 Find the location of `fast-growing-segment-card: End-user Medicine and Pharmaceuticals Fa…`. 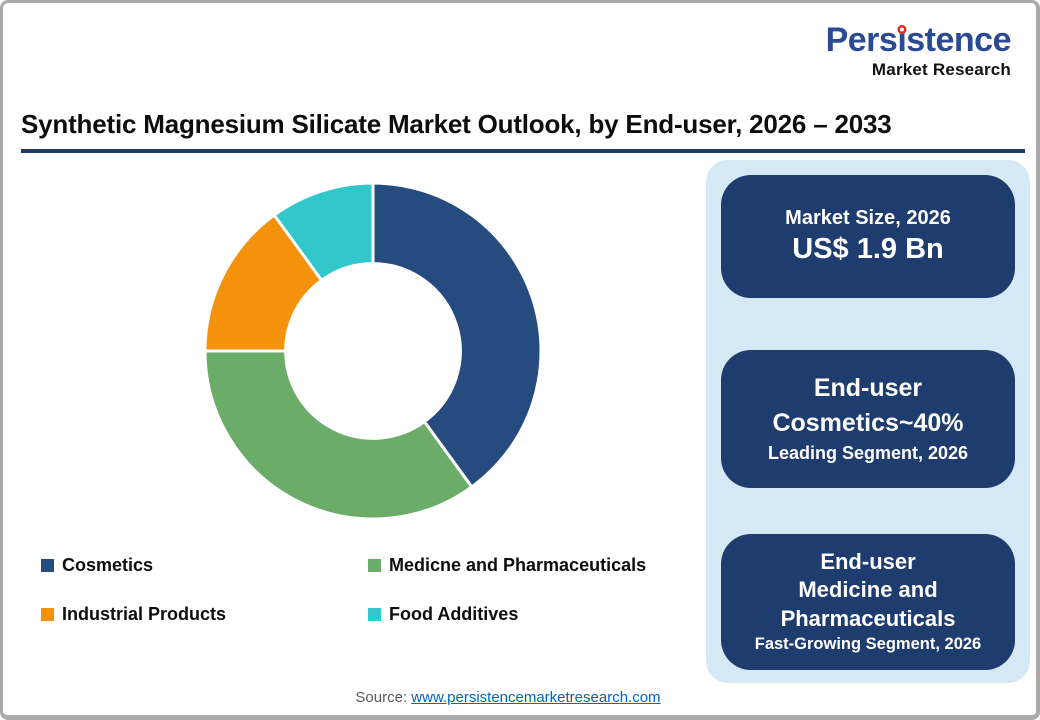

fast-growing-segment-card: End-user Medicine and Pharmaceuticals Fa… is located at coordinates (868, 602).